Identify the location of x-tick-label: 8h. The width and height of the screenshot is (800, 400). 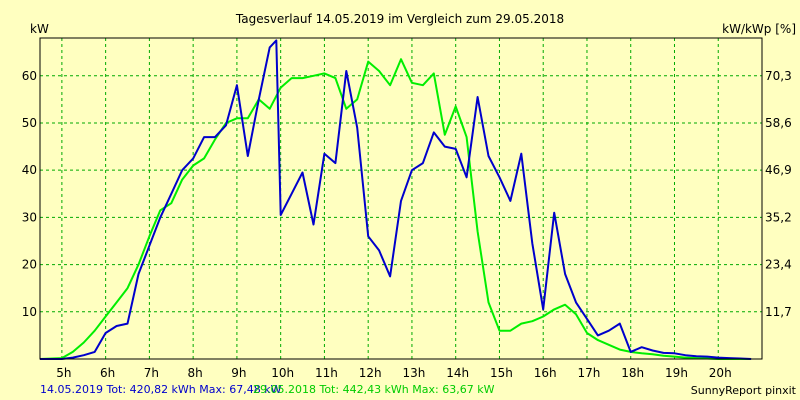
(195, 373).